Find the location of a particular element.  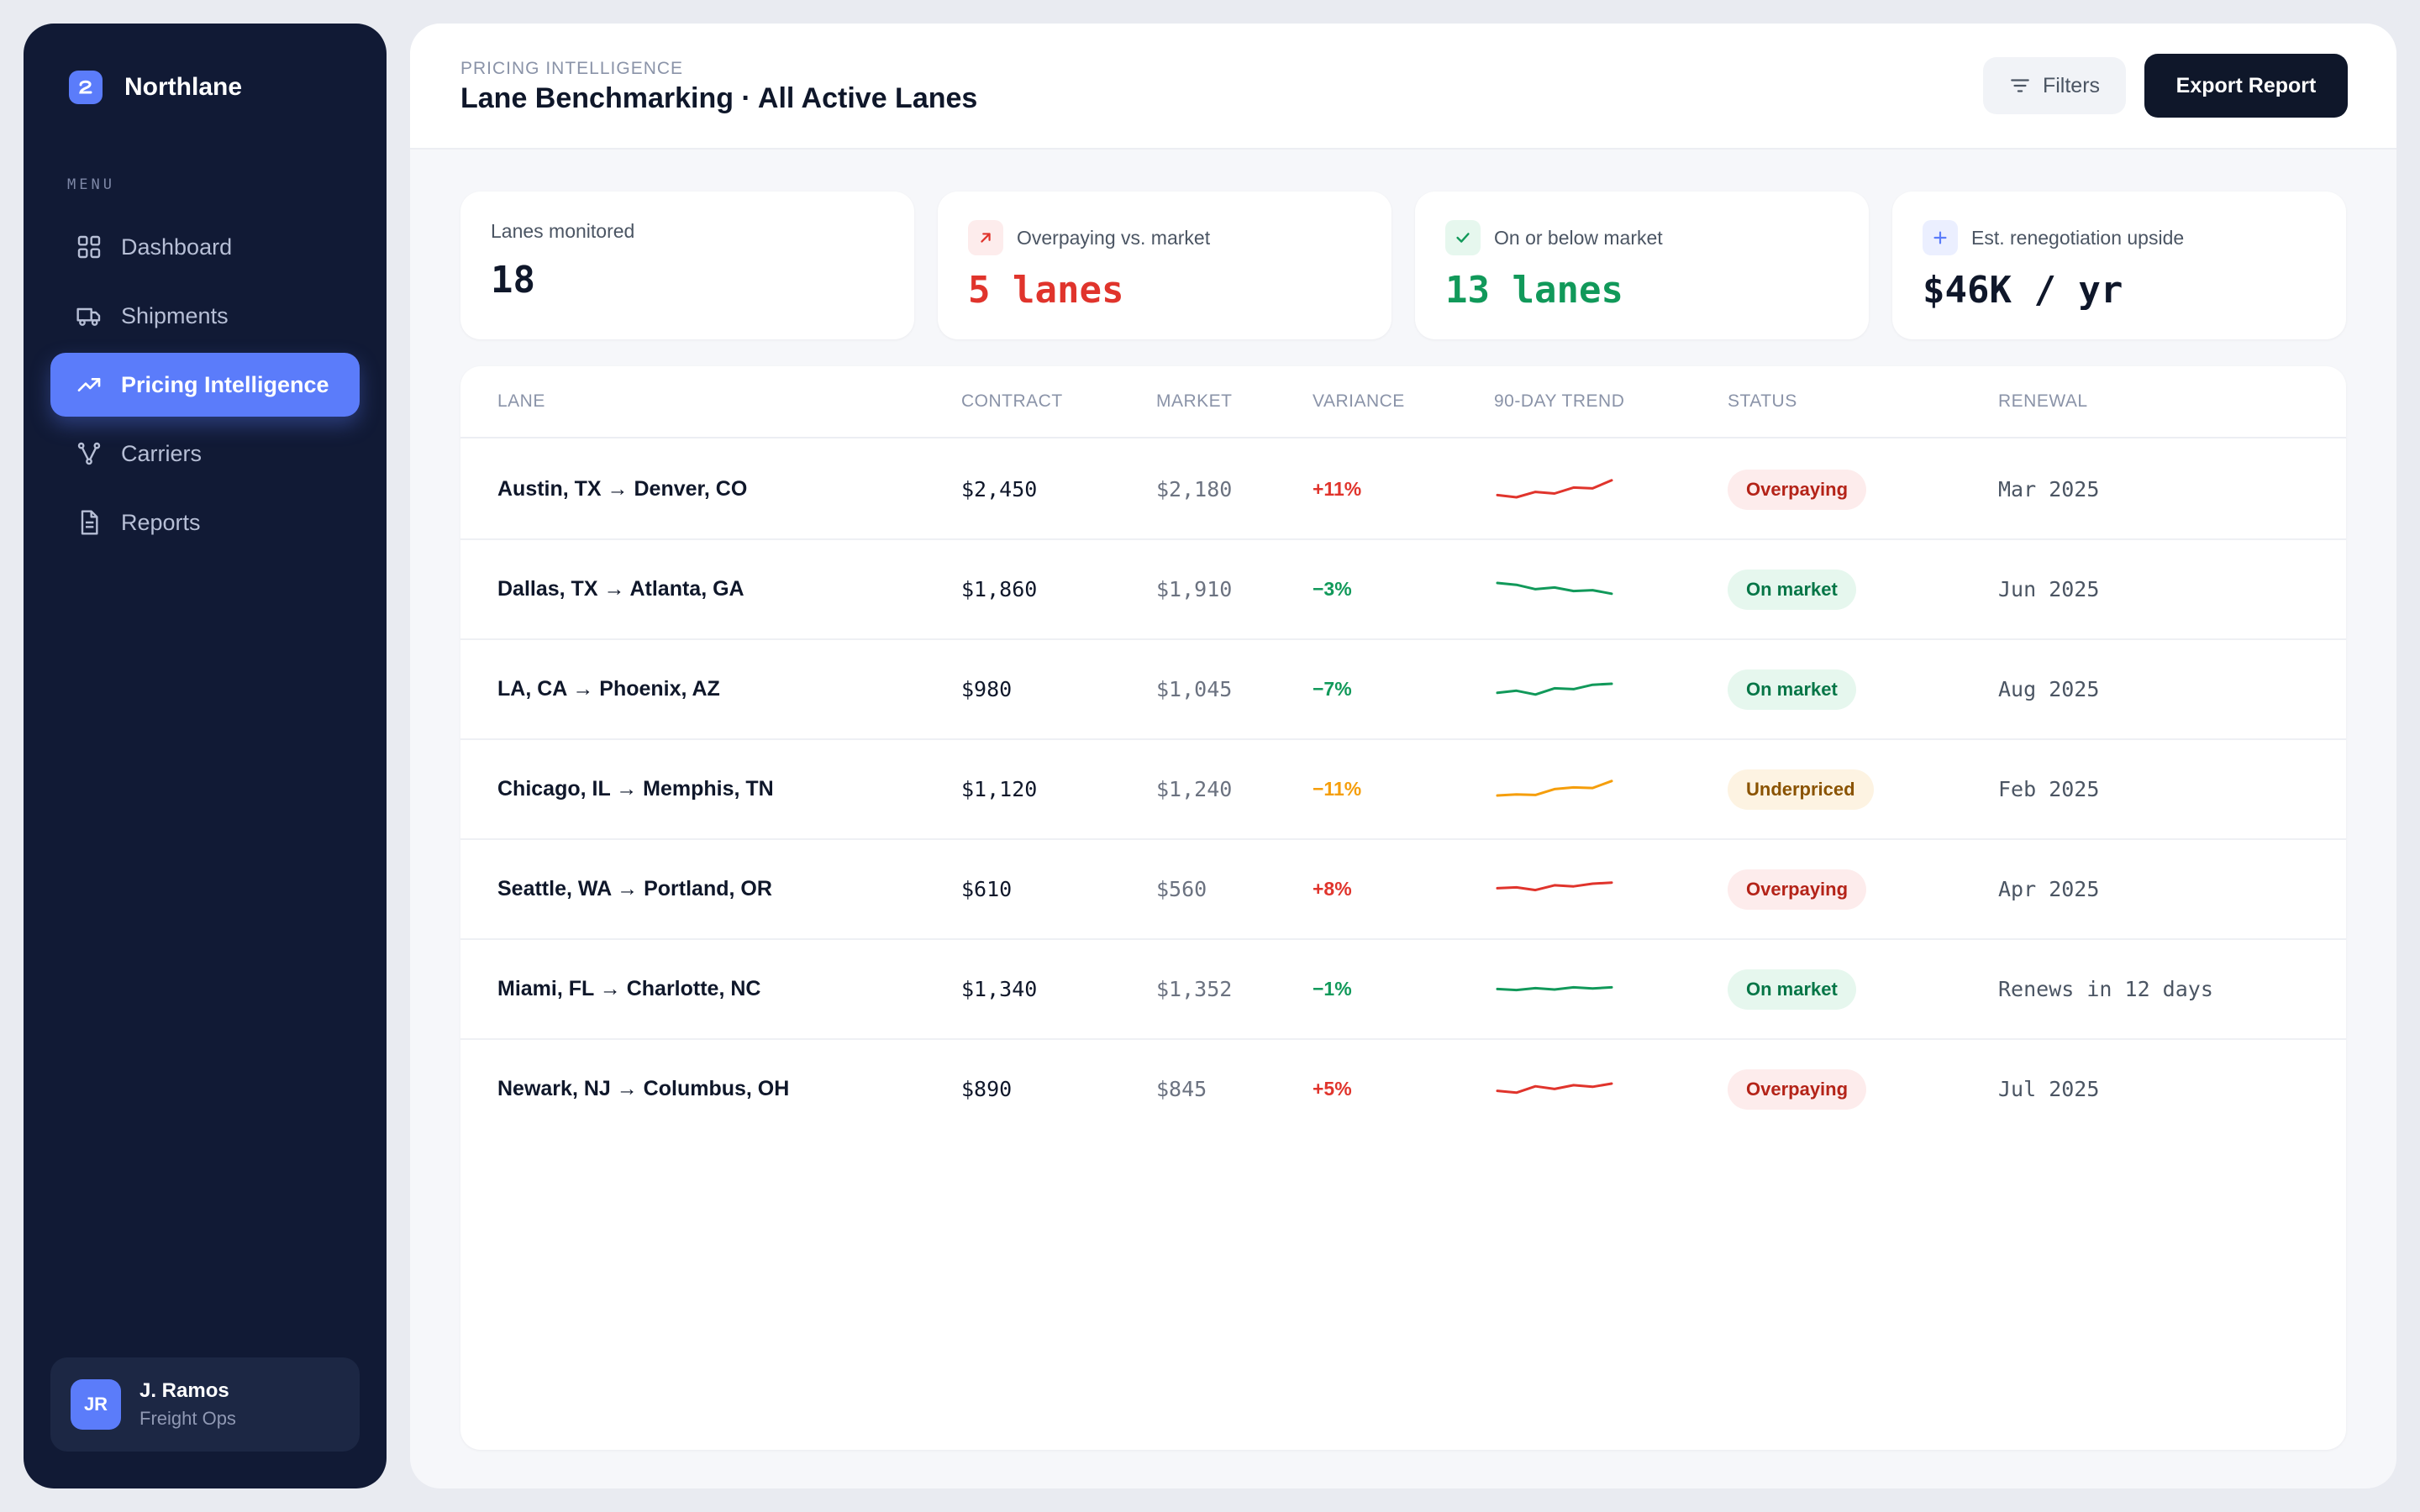

market-rate: $1,045 is located at coordinates (1195, 689).